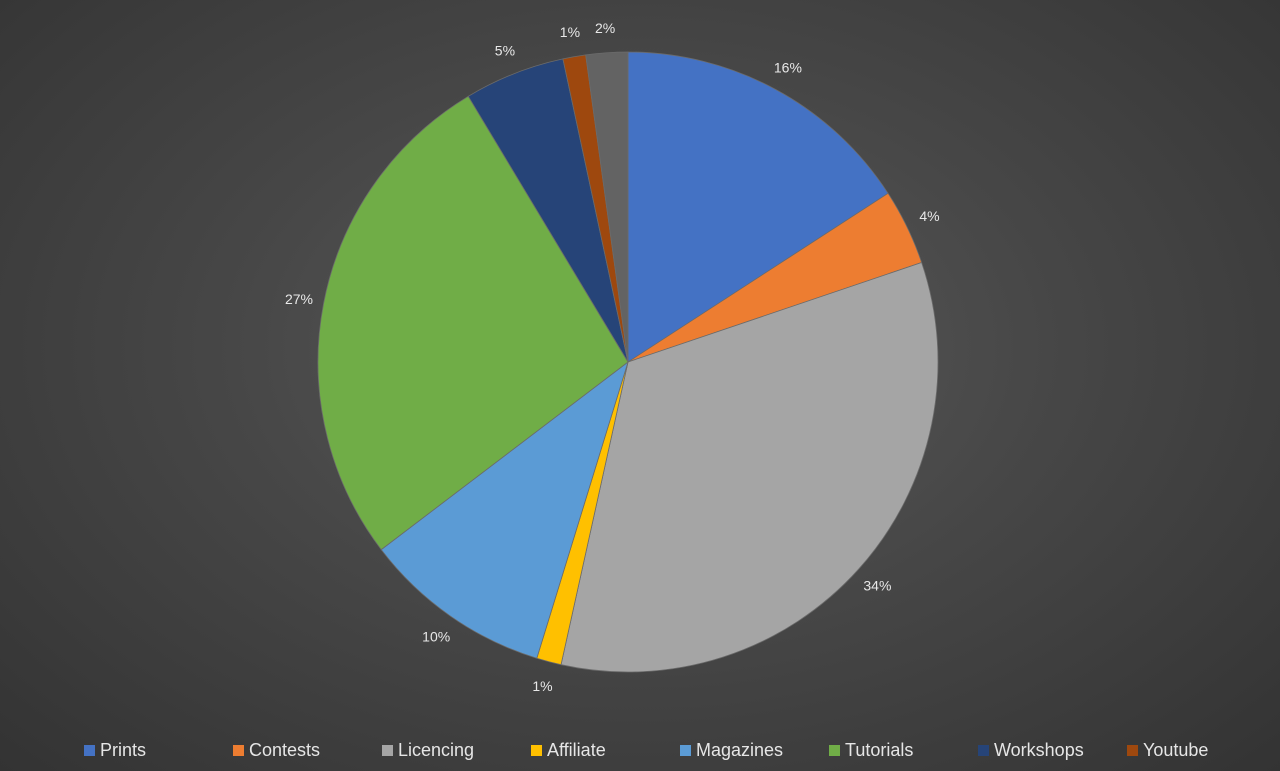 The height and width of the screenshot is (771, 1280). Describe the element at coordinates (788, 68) in the screenshot. I see `data-label-prints: 16%` at that location.